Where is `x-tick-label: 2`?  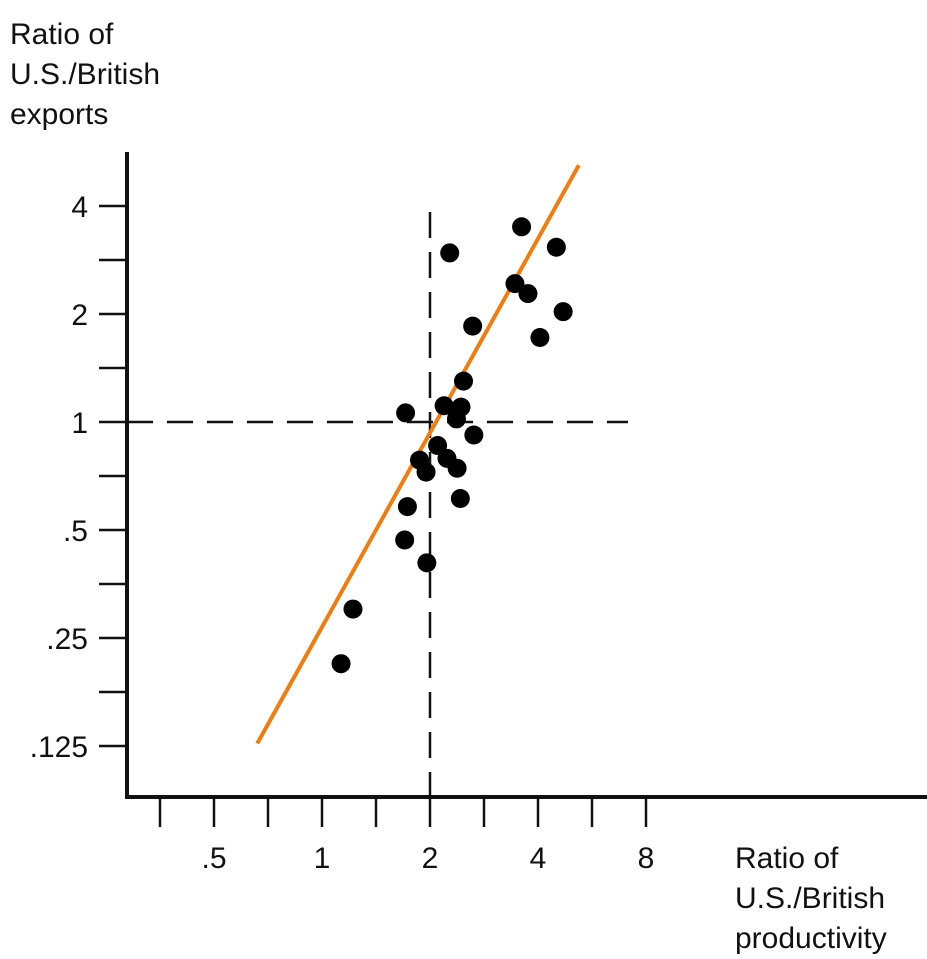
x-tick-label: 2 is located at coordinates (430, 858).